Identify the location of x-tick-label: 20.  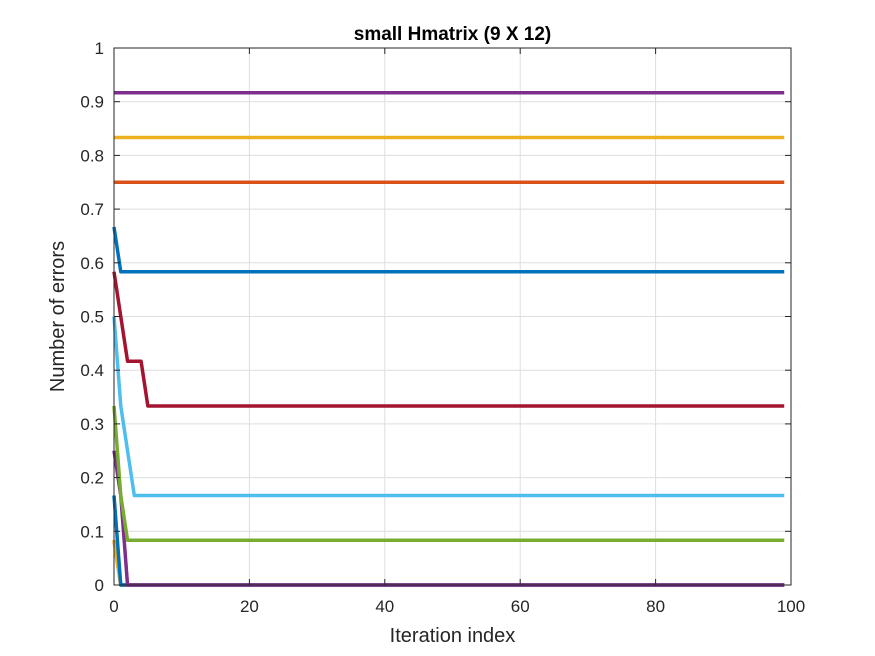
(249, 606).